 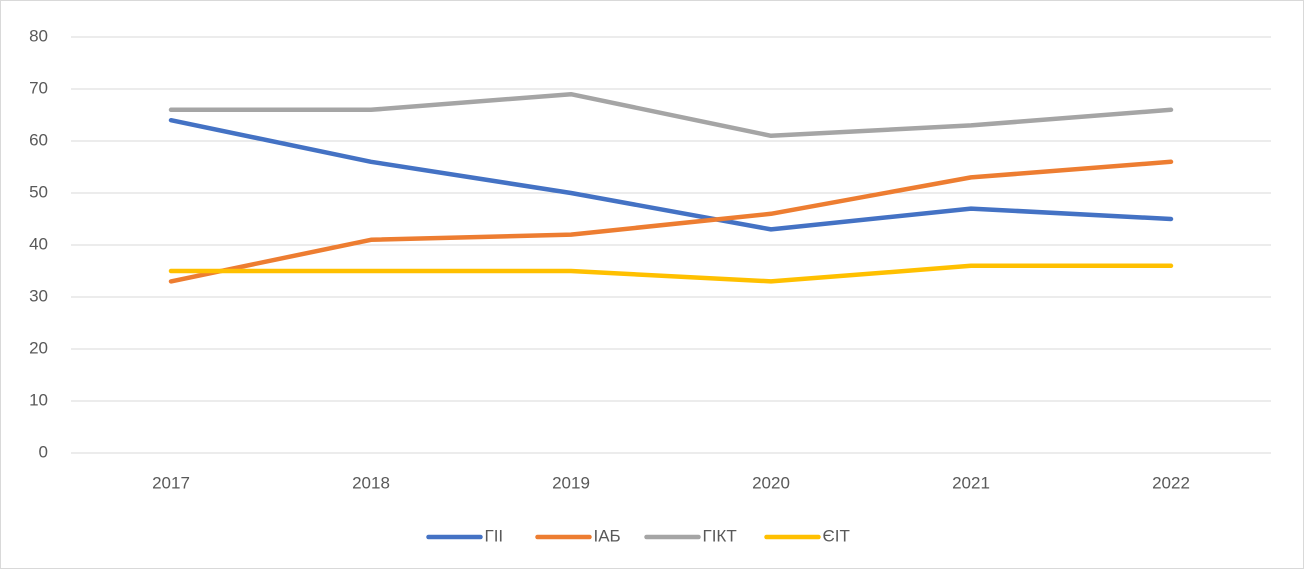 What do you see at coordinates (836, 535) in the screenshot?
I see `legend-label: ЄІТ` at bounding box center [836, 535].